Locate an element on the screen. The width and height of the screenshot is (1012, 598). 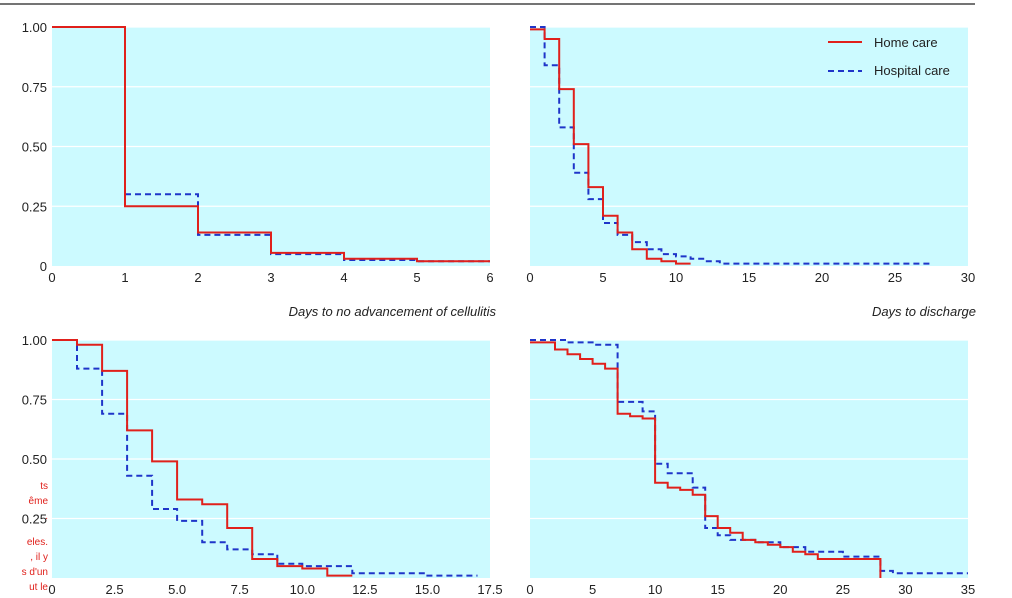
x-tick-label: 4 is located at coordinates (343, 277).